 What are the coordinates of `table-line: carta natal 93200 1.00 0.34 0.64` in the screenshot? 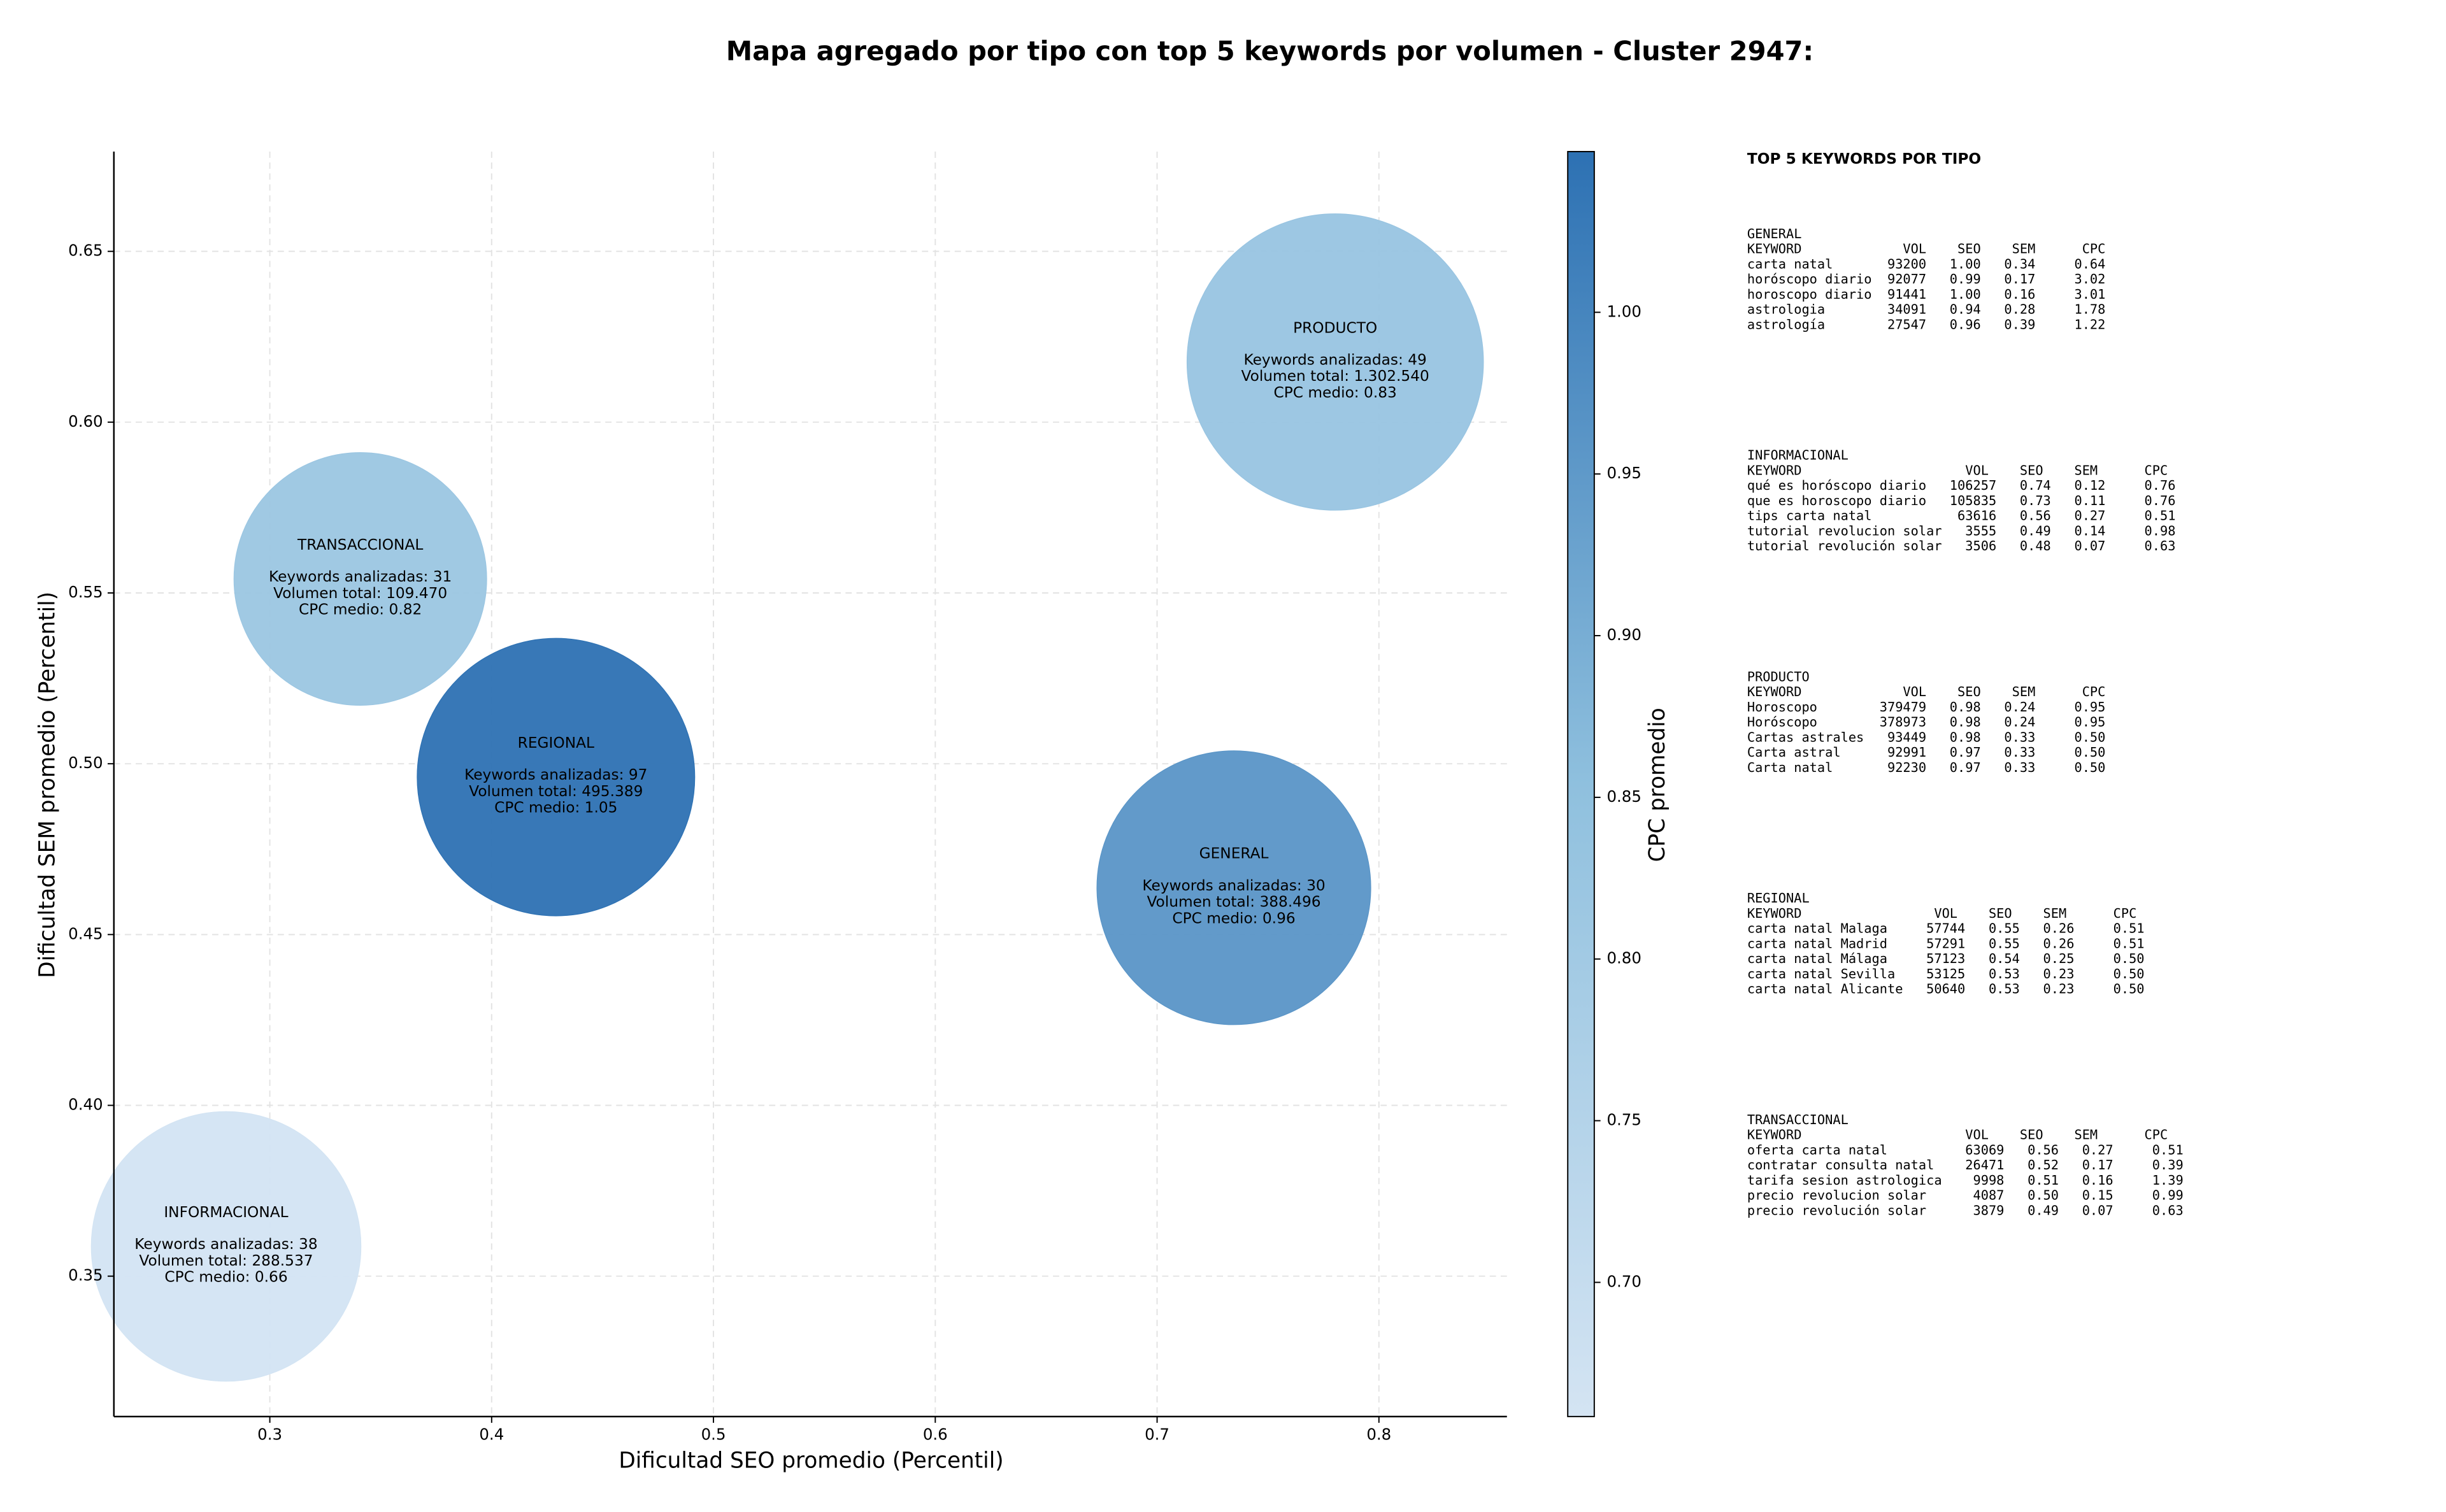 It's located at (1926, 263).